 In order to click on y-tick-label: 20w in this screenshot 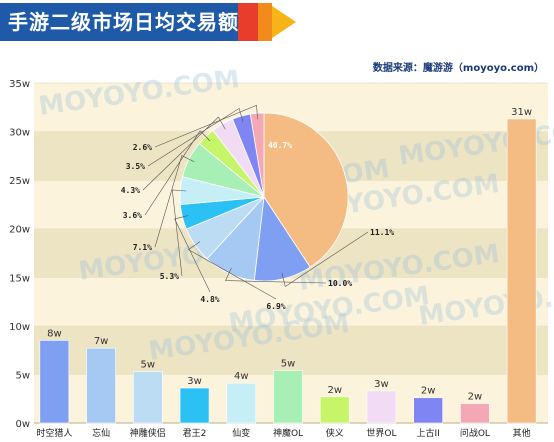, I will do `click(19, 230)`.